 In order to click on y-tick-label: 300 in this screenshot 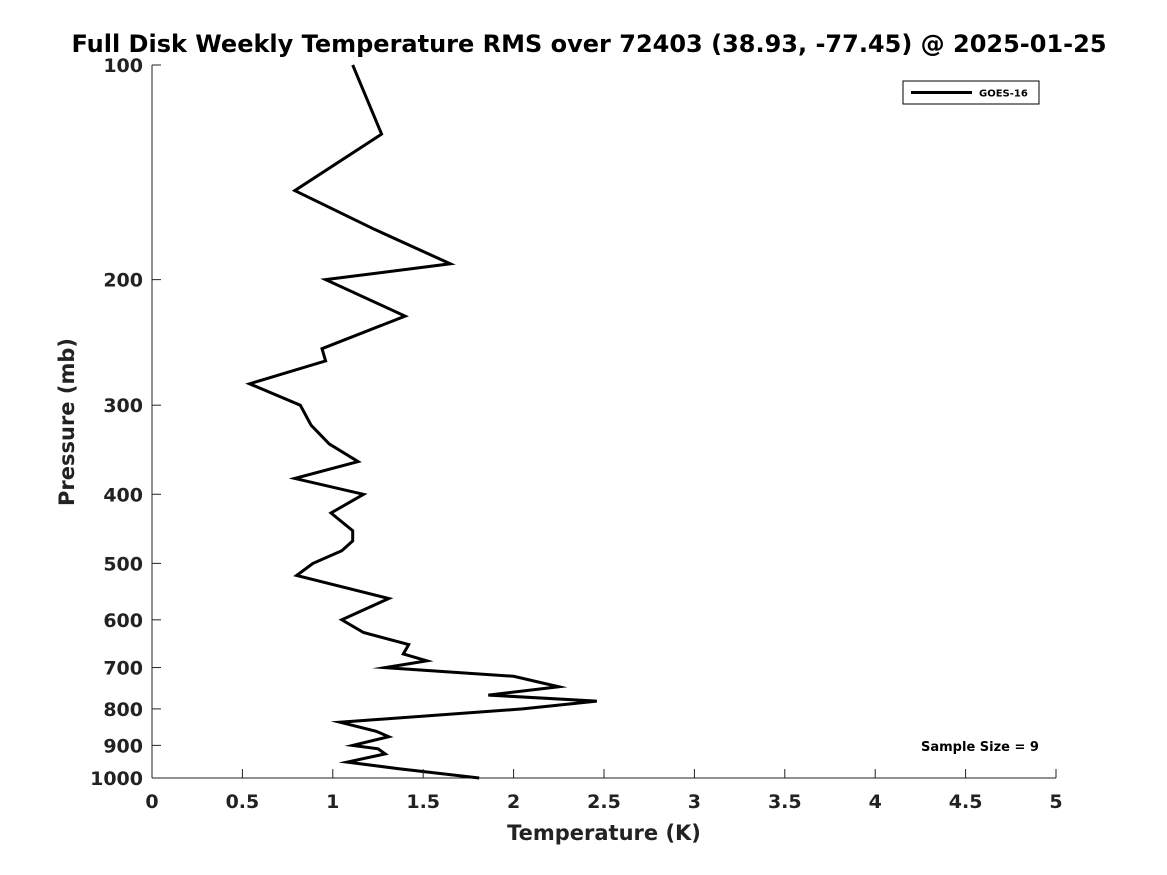, I will do `click(123, 406)`.